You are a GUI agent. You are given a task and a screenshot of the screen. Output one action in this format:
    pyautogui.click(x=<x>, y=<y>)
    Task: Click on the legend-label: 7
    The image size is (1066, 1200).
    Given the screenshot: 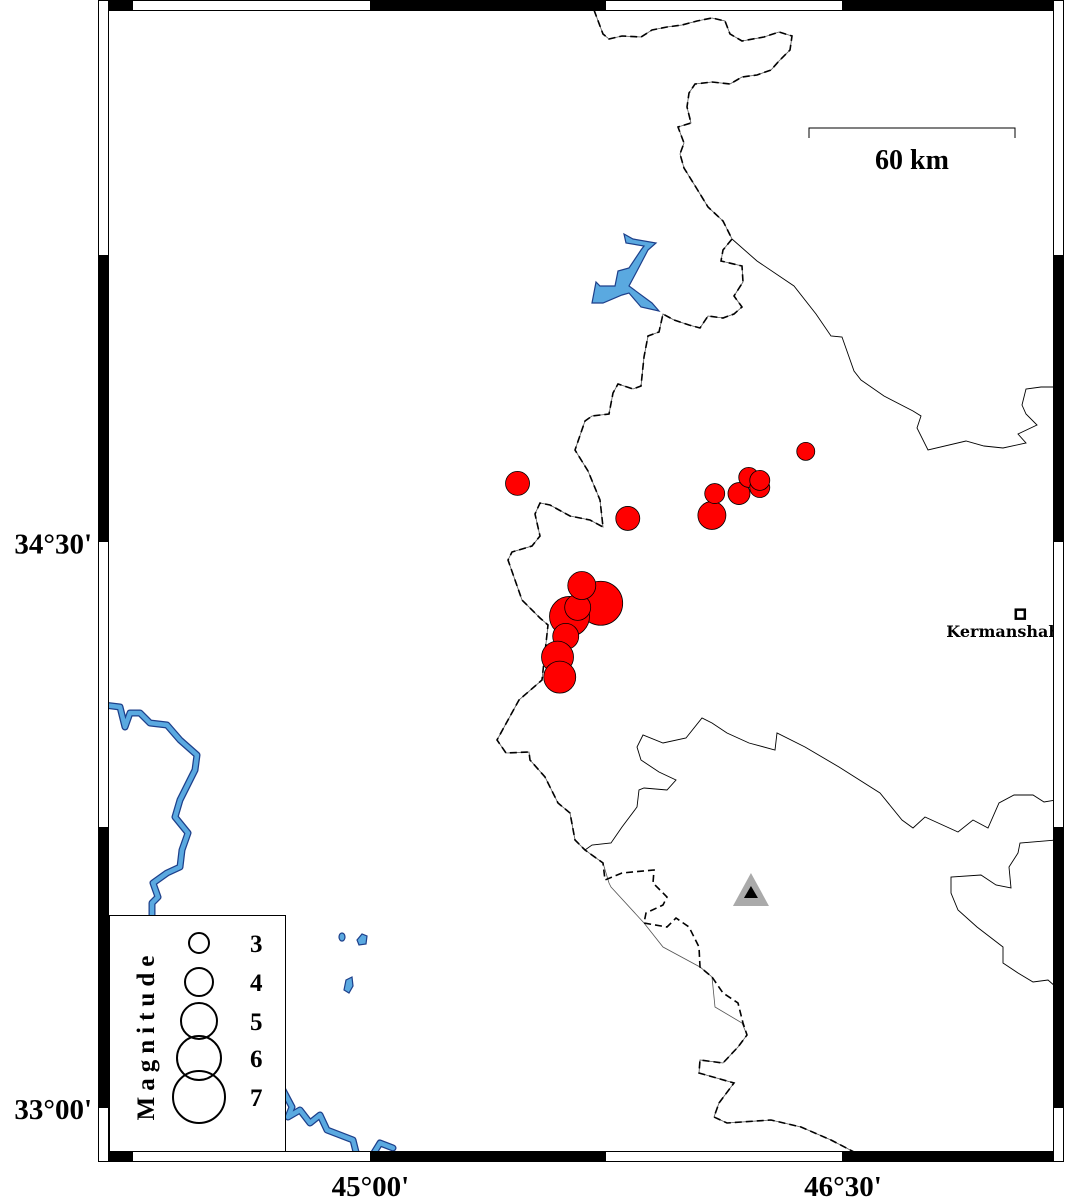 What is the action you would take?
    pyautogui.click(x=256, y=1098)
    